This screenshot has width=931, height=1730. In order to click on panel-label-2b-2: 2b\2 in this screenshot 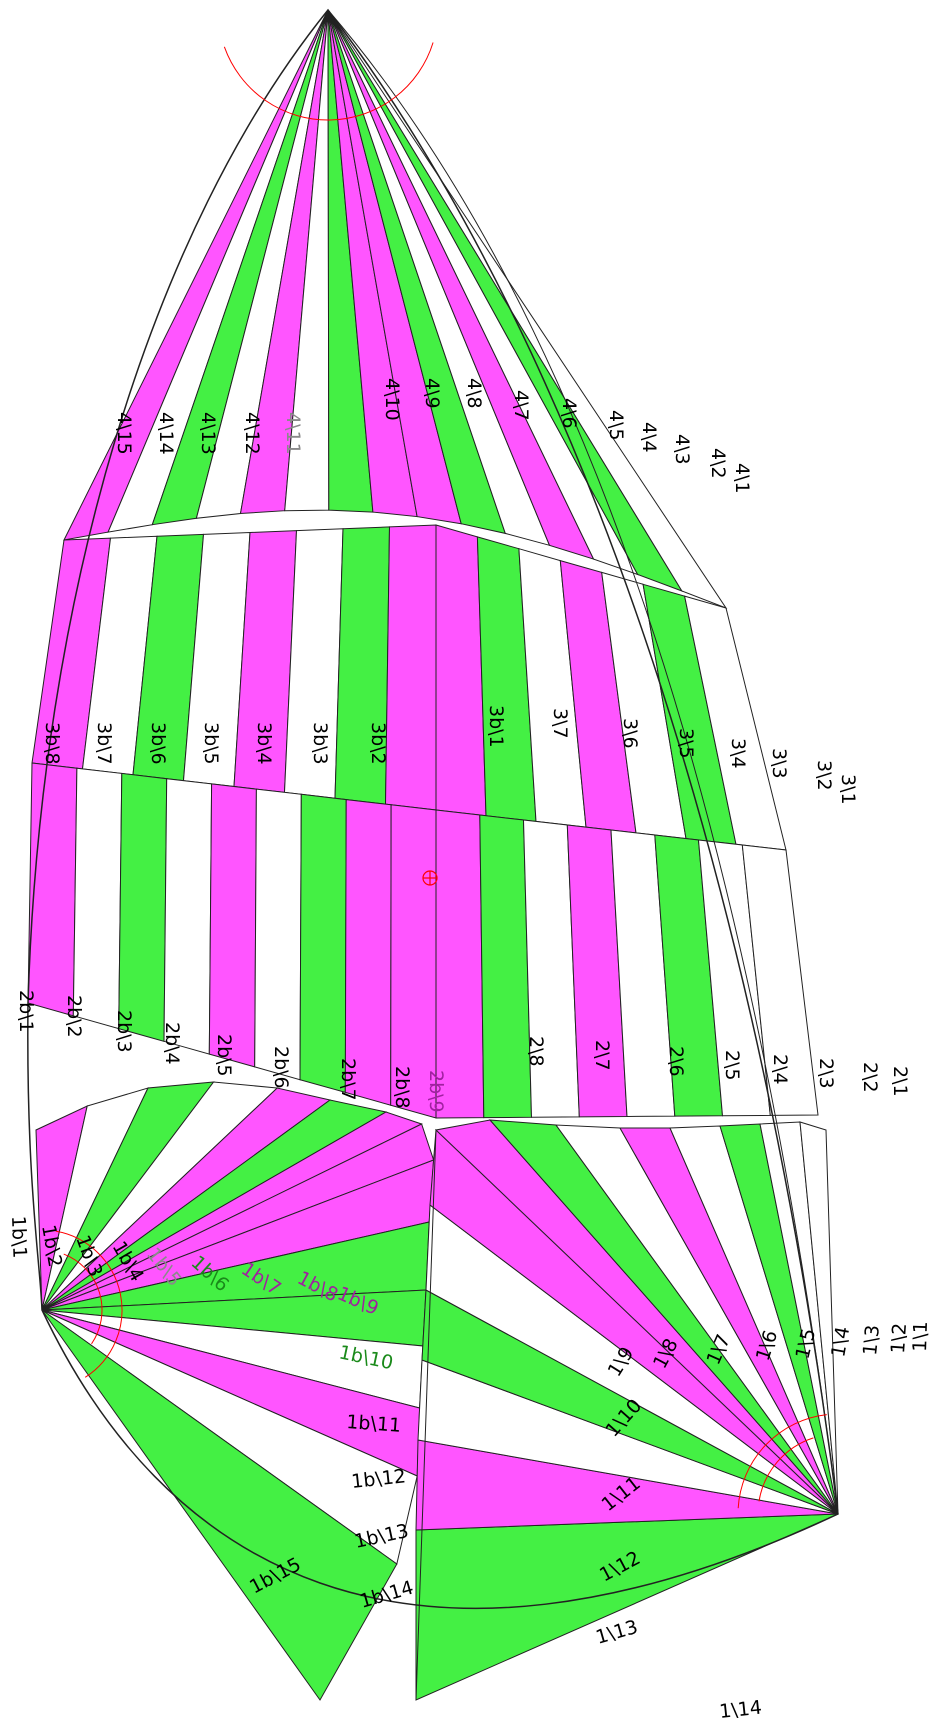, I will do `click(74, 1016)`.